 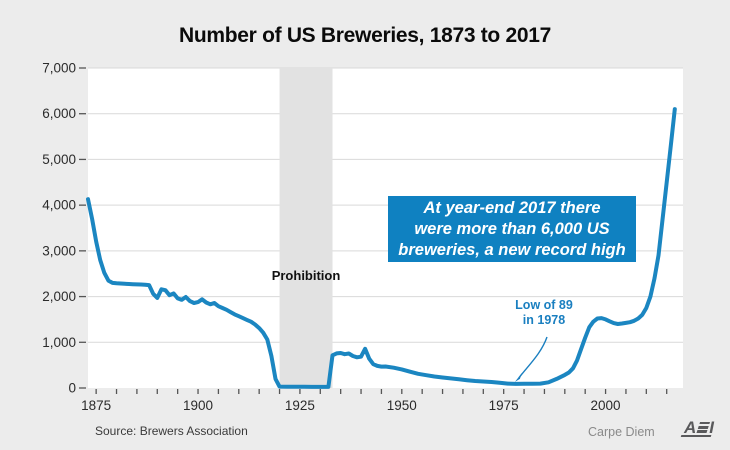 I want to click on x-tick-label: 1900, so click(x=198, y=405).